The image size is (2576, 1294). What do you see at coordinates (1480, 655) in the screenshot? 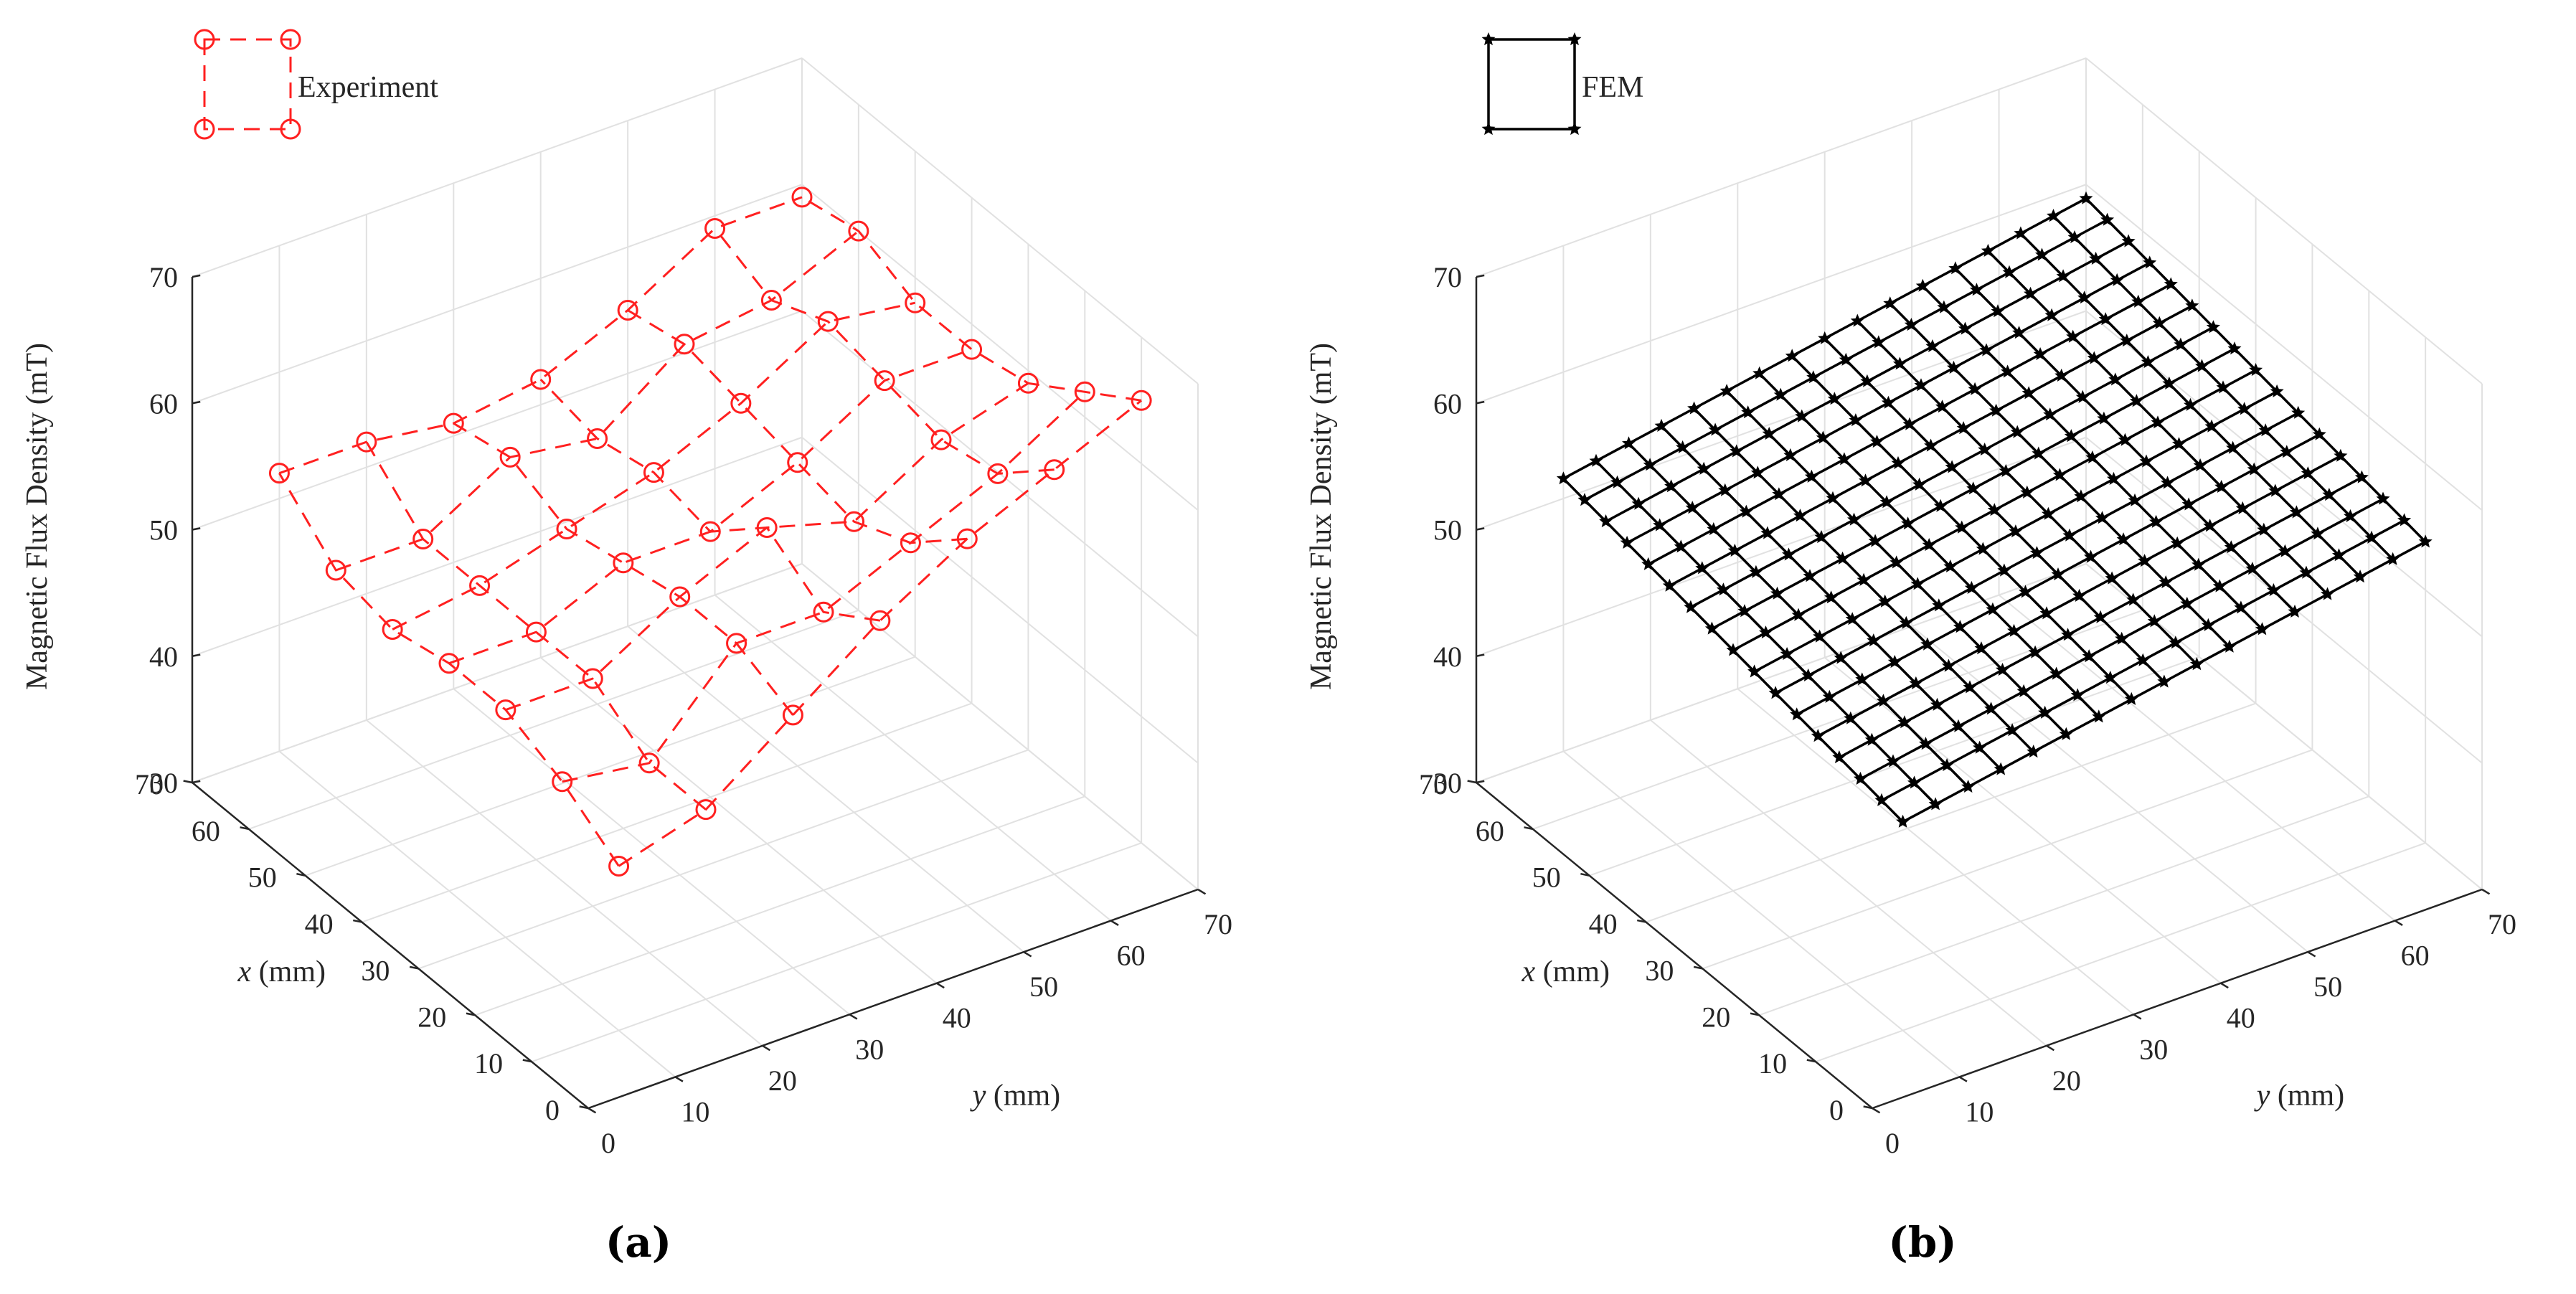
I see `z-tick-mark` at bounding box center [1480, 655].